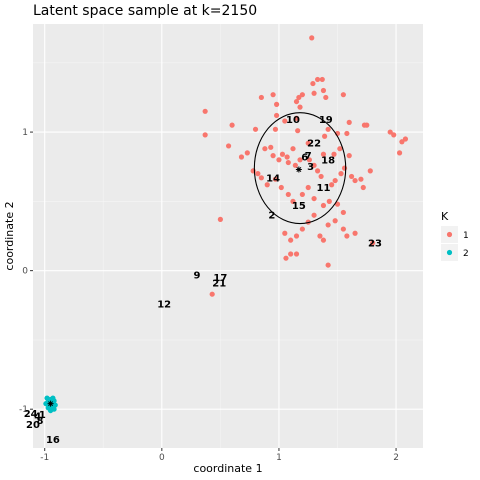 The width and height of the screenshot is (480, 480). What do you see at coordinates (445, 216) in the screenshot?
I see `legend-title: K` at bounding box center [445, 216].